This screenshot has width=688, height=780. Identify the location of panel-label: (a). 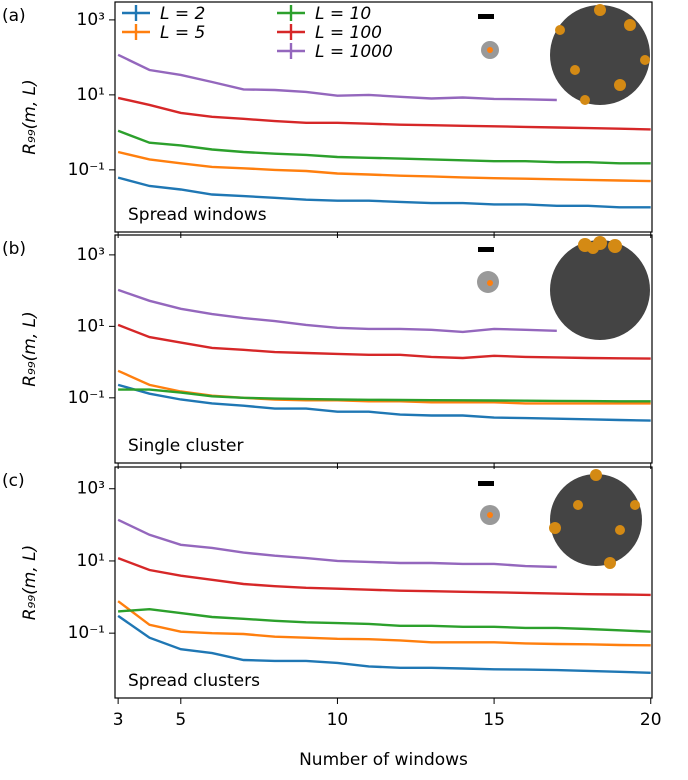
(14, 16).